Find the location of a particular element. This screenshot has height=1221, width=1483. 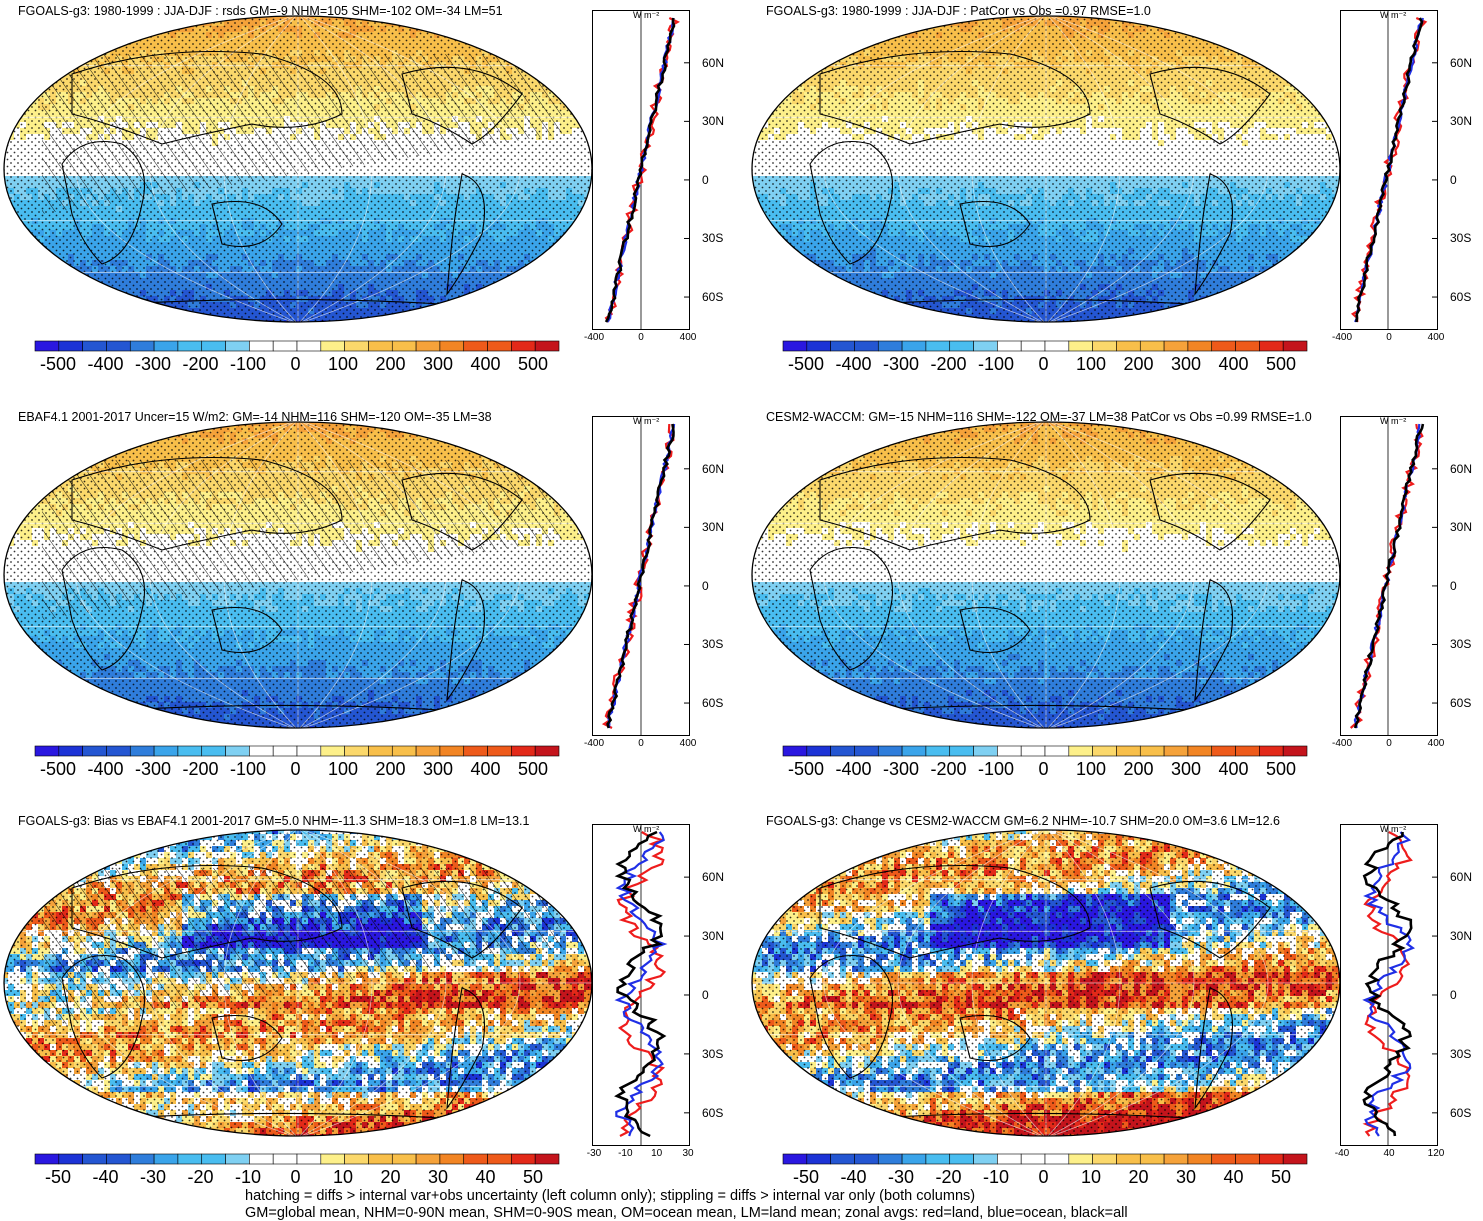

colorbar-label: -500 is located at coordinates (806, 364).